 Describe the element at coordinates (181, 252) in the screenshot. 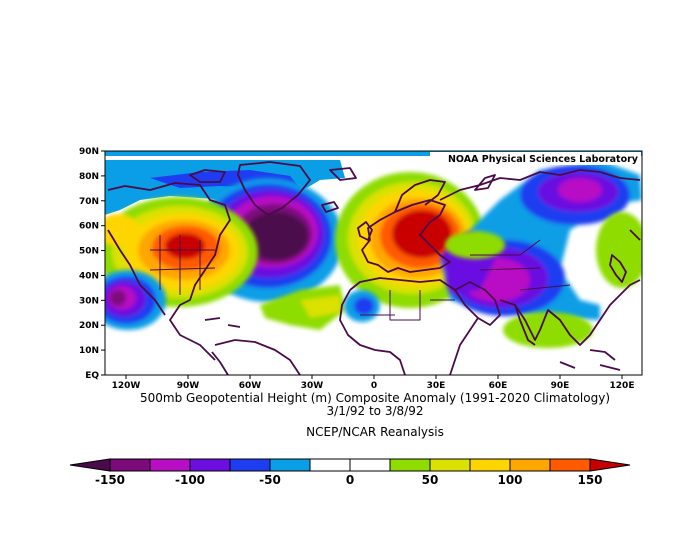

I see `north-america-high` at that location.